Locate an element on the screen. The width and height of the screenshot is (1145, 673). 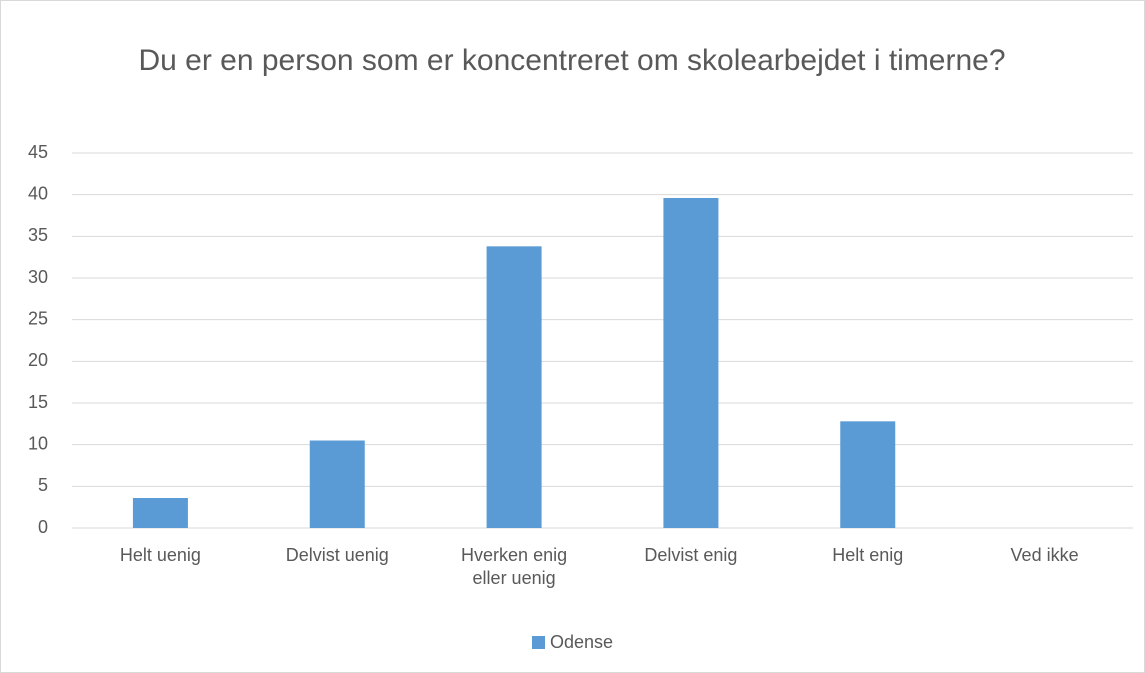
y-tick-label: 0 is located at coordinates (43, 527).